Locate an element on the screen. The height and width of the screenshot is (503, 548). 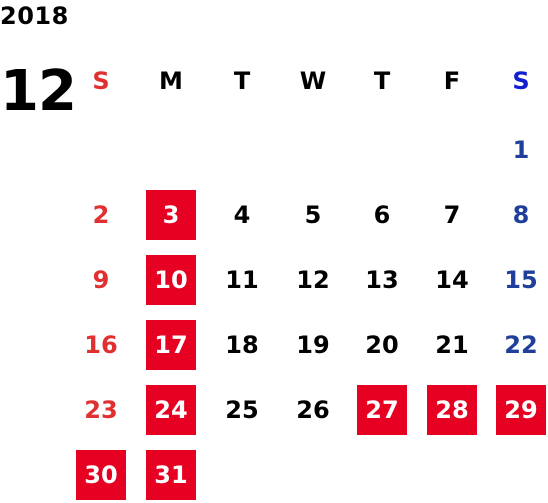
day-cell-9: 9 is located at coordinates (101, 280).